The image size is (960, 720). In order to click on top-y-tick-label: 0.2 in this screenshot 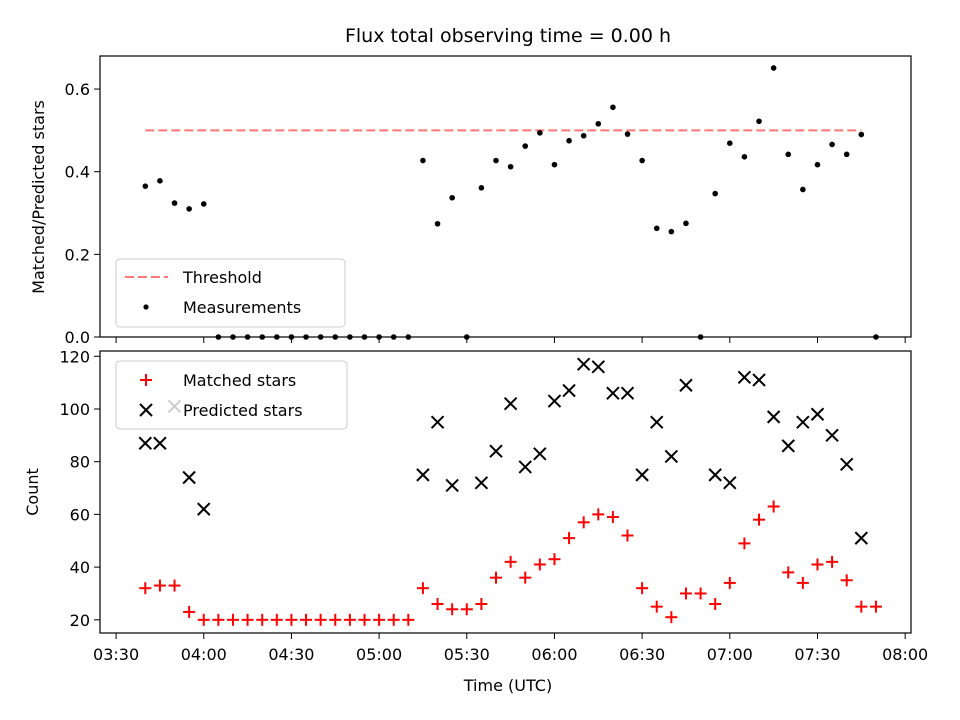, I will do `click(77, 254)`.